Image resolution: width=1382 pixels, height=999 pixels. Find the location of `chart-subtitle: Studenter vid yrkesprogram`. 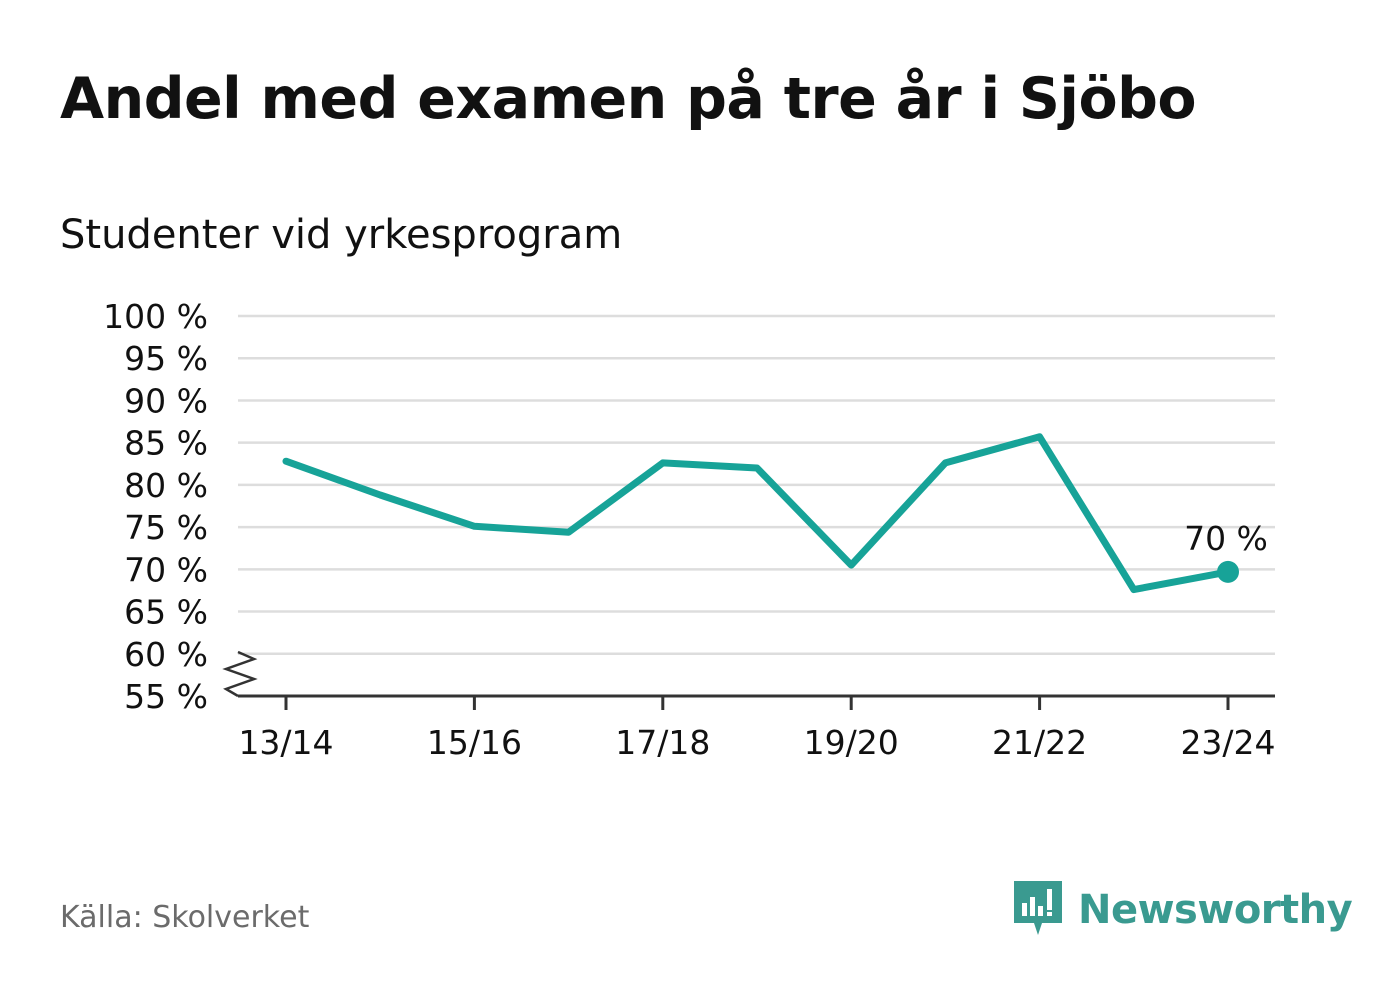

chart-subtitle: Studenter vid yrkesprogram is located at coordinates (341, 235).